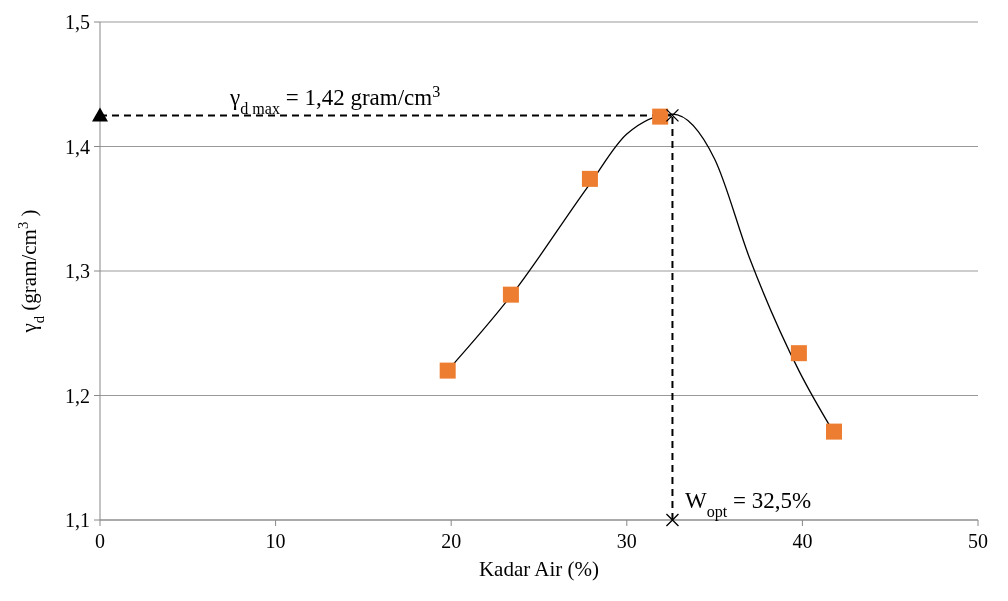 The image size is (1008, 601). What do you see at coordinates (626, 541) in the screenshot?
I see `x-tick-label: 30` at bounding box center [626, 541].